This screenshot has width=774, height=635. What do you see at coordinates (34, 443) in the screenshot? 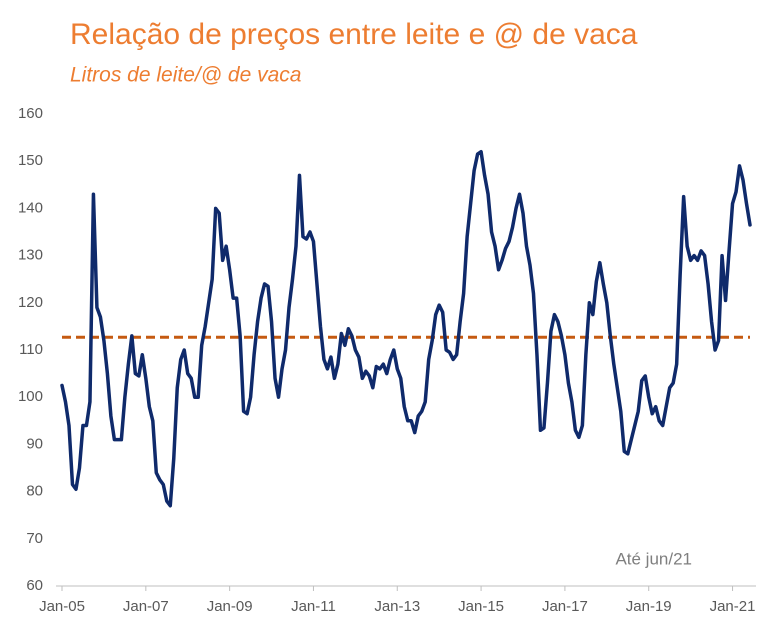
I see `y-tick-label: 90` at bounding box center [34, 443].